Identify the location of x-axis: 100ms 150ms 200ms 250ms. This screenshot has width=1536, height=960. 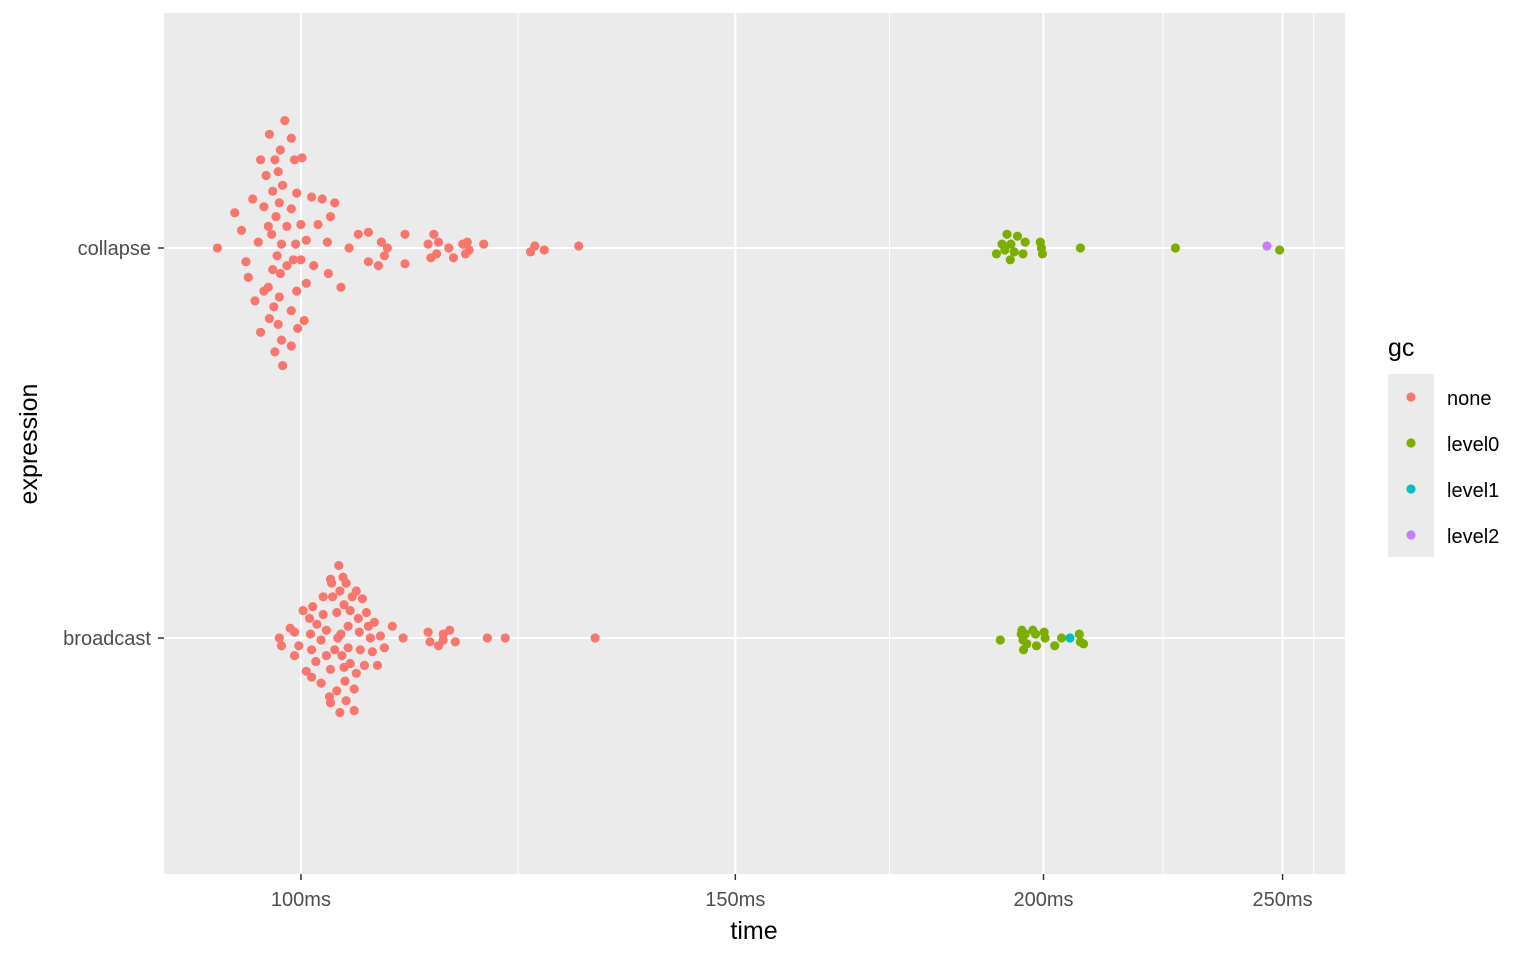
(792, 892).